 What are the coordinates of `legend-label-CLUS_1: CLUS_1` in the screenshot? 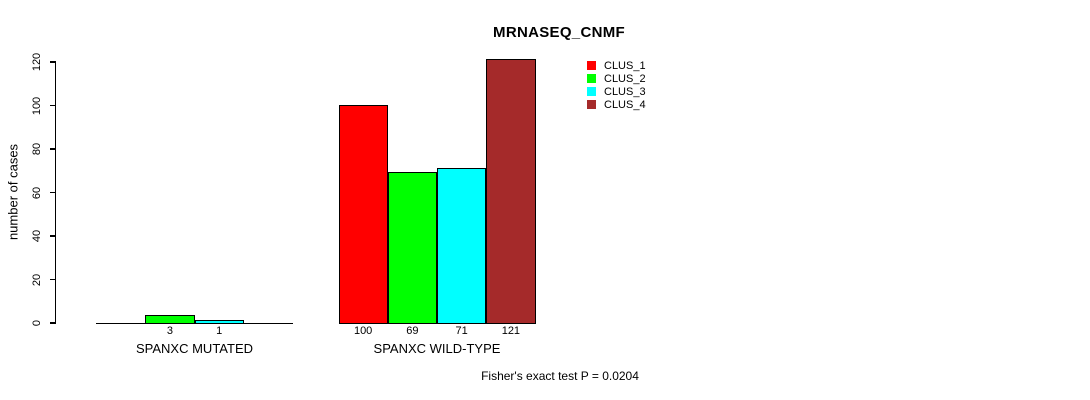 It's located at (625, 66).